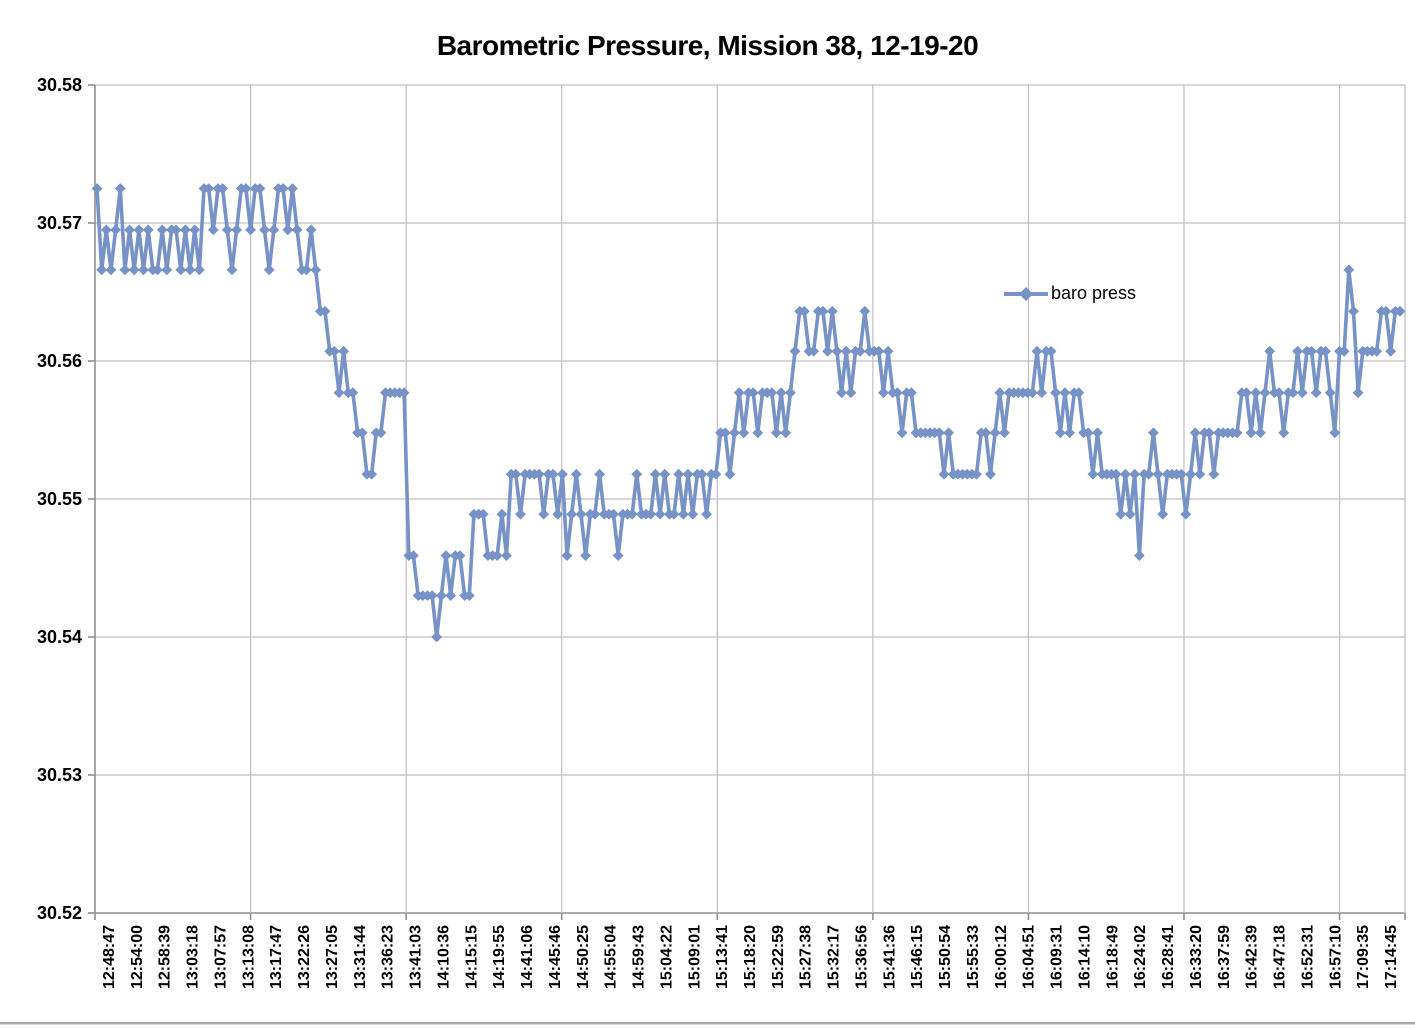  What do you see at coordinates (1196, 957) in the screenshot?
I see `svg-text: 16:33:20` at bounding box center [1196, 957].